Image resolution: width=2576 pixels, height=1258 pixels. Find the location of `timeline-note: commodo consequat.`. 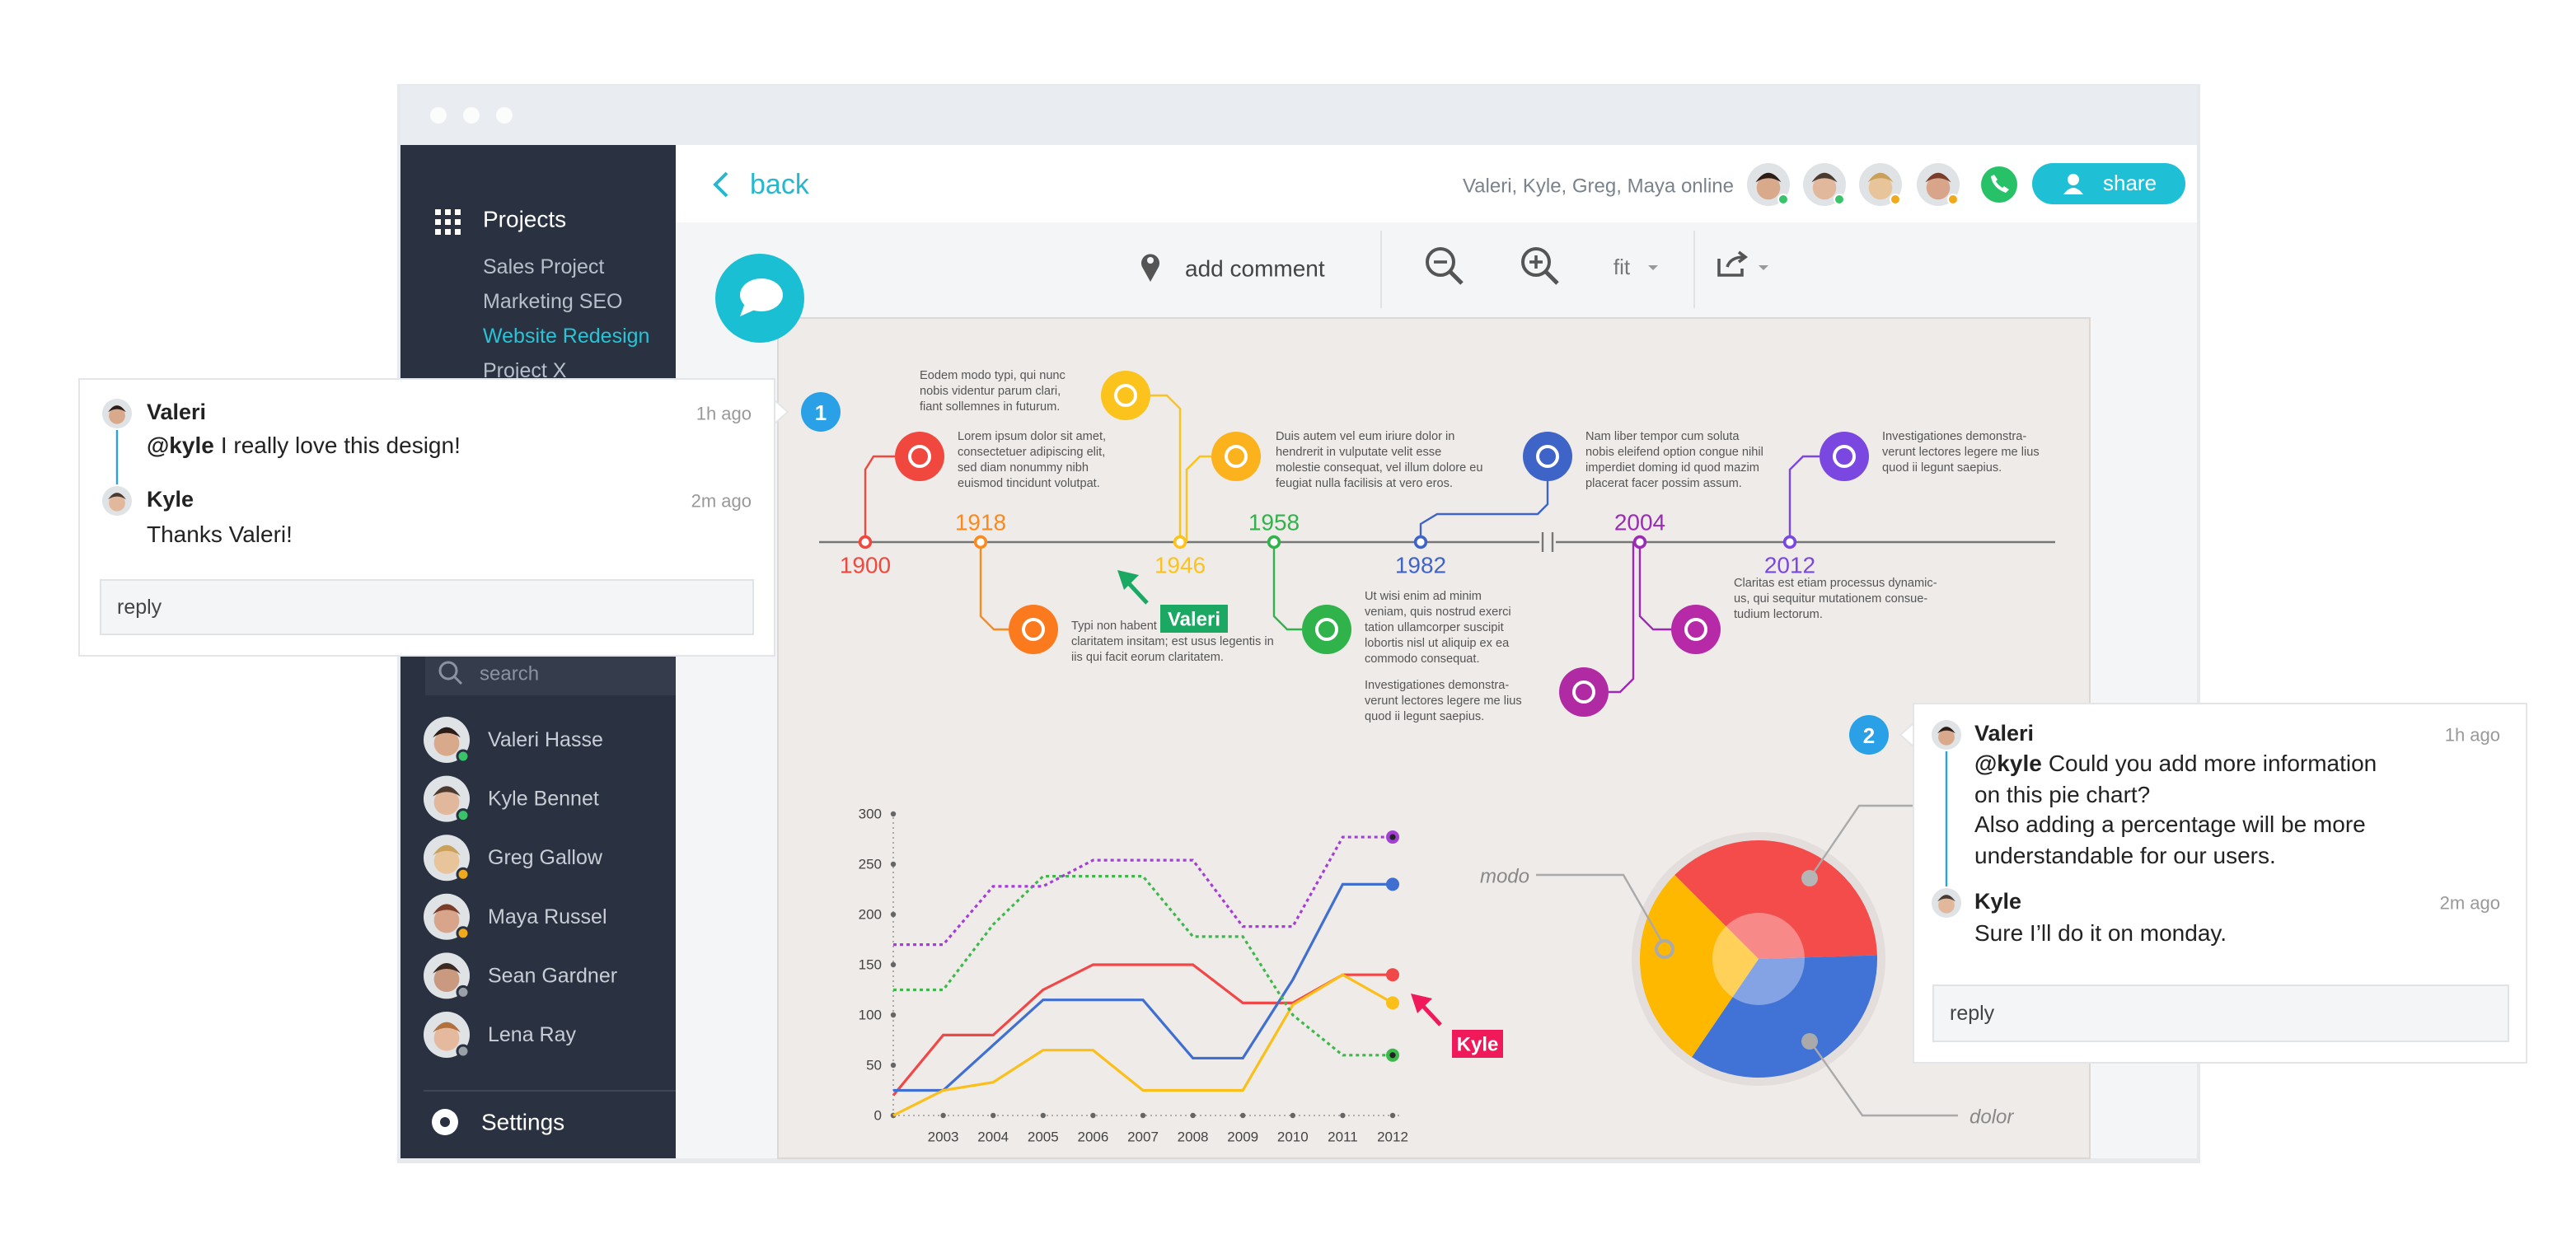

timeline-note: commodo consequat. is located at coordinates (1422, 659).